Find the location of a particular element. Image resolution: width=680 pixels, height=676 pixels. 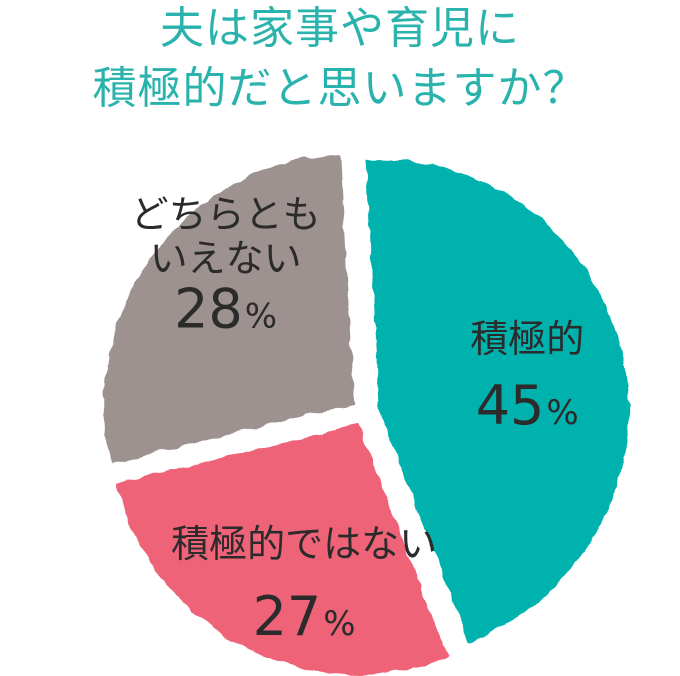

chart-title-line-2: 積極的だと思いますか？ is located at coordinates (340, 88).